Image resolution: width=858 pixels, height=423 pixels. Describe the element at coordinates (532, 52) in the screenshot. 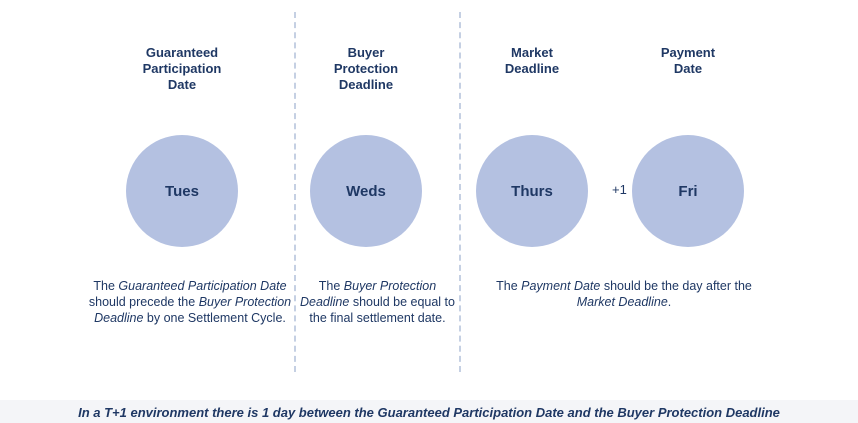

I see `heading-line: Market` at that location.